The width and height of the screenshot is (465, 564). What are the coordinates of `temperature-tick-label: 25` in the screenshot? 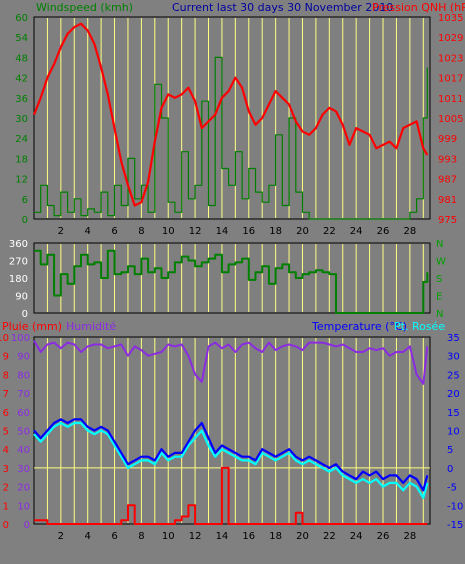 It's located at (453, 375).